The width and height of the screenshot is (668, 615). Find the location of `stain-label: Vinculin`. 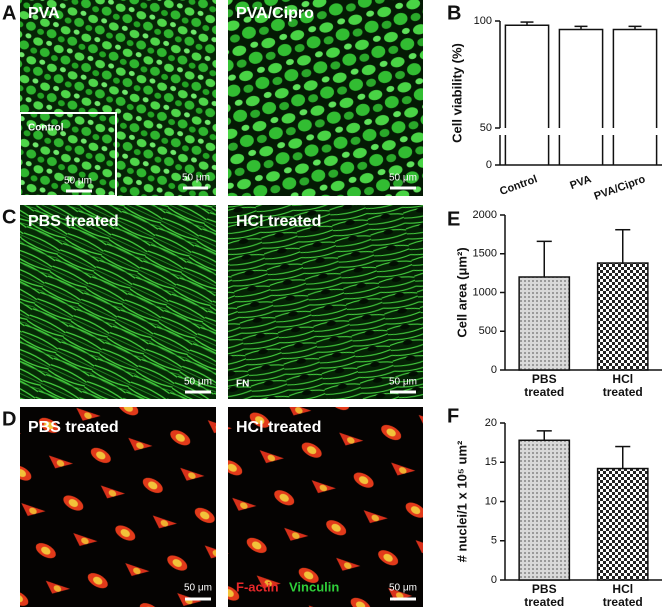

stain-label: Vinculin is located at coordinates (314, 586).